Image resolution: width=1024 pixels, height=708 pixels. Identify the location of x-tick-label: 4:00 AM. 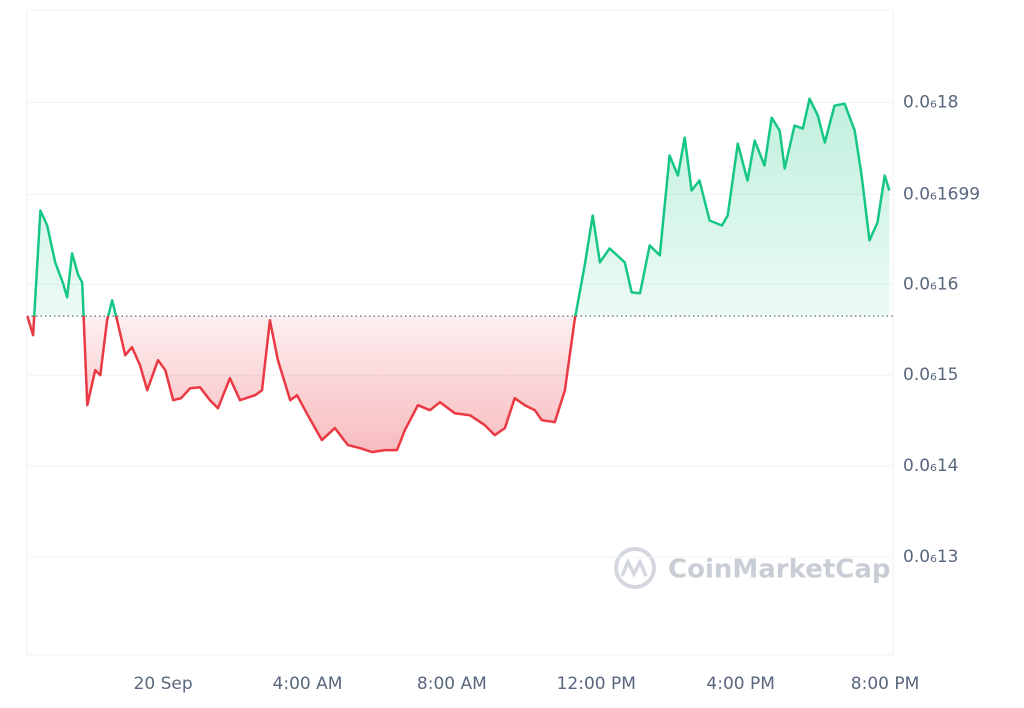
(308, 684).